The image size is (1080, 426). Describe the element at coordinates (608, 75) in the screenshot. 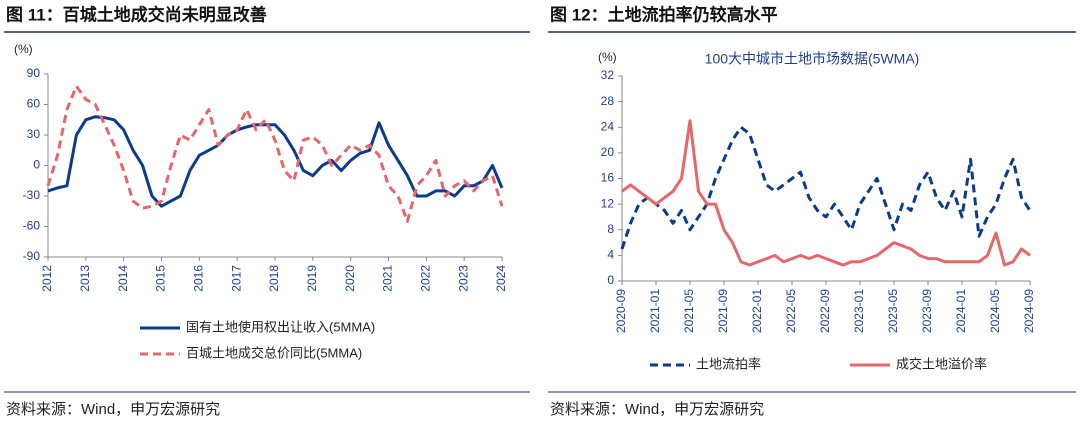

I see `y-tick-label: 32` at that location.